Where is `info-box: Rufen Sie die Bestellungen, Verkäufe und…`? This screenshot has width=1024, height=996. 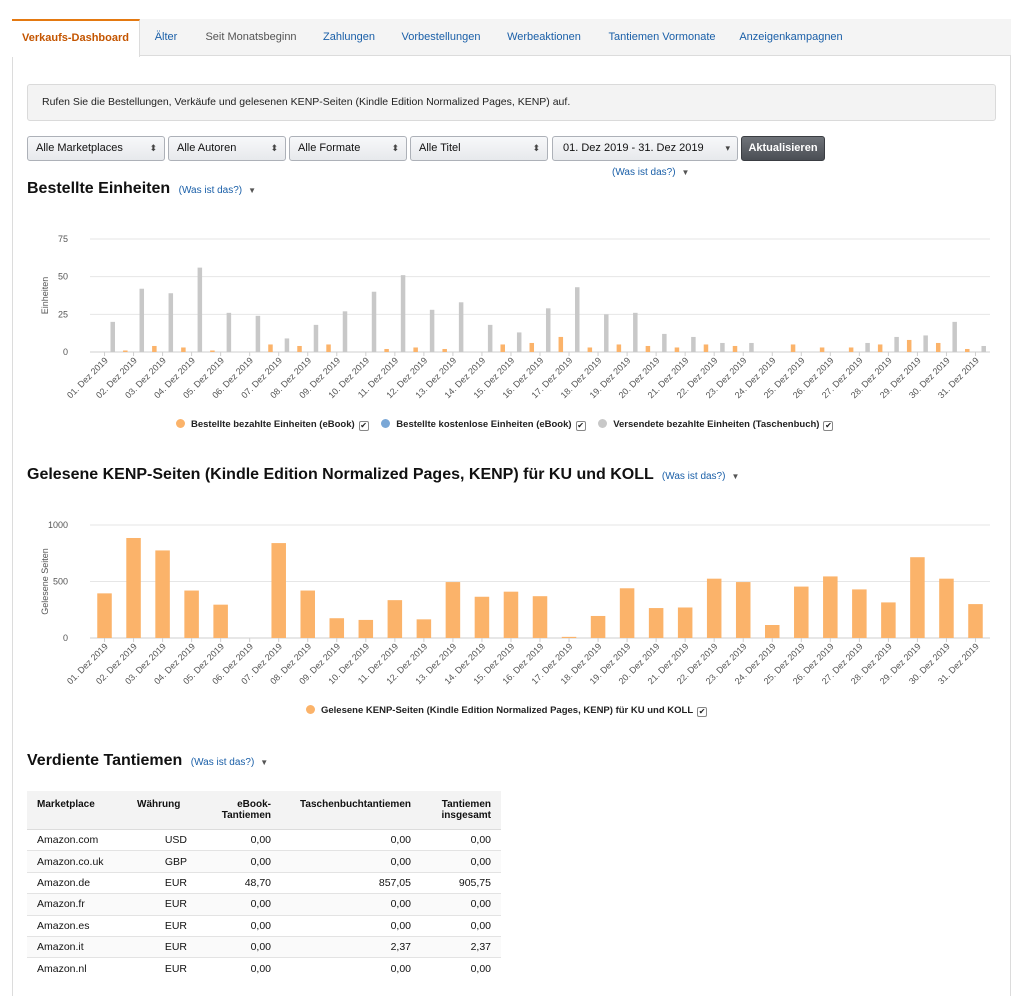
info-box: Rufen Sie die Bestellungen, Verkäufe und… is located at coordinates (511, 102).